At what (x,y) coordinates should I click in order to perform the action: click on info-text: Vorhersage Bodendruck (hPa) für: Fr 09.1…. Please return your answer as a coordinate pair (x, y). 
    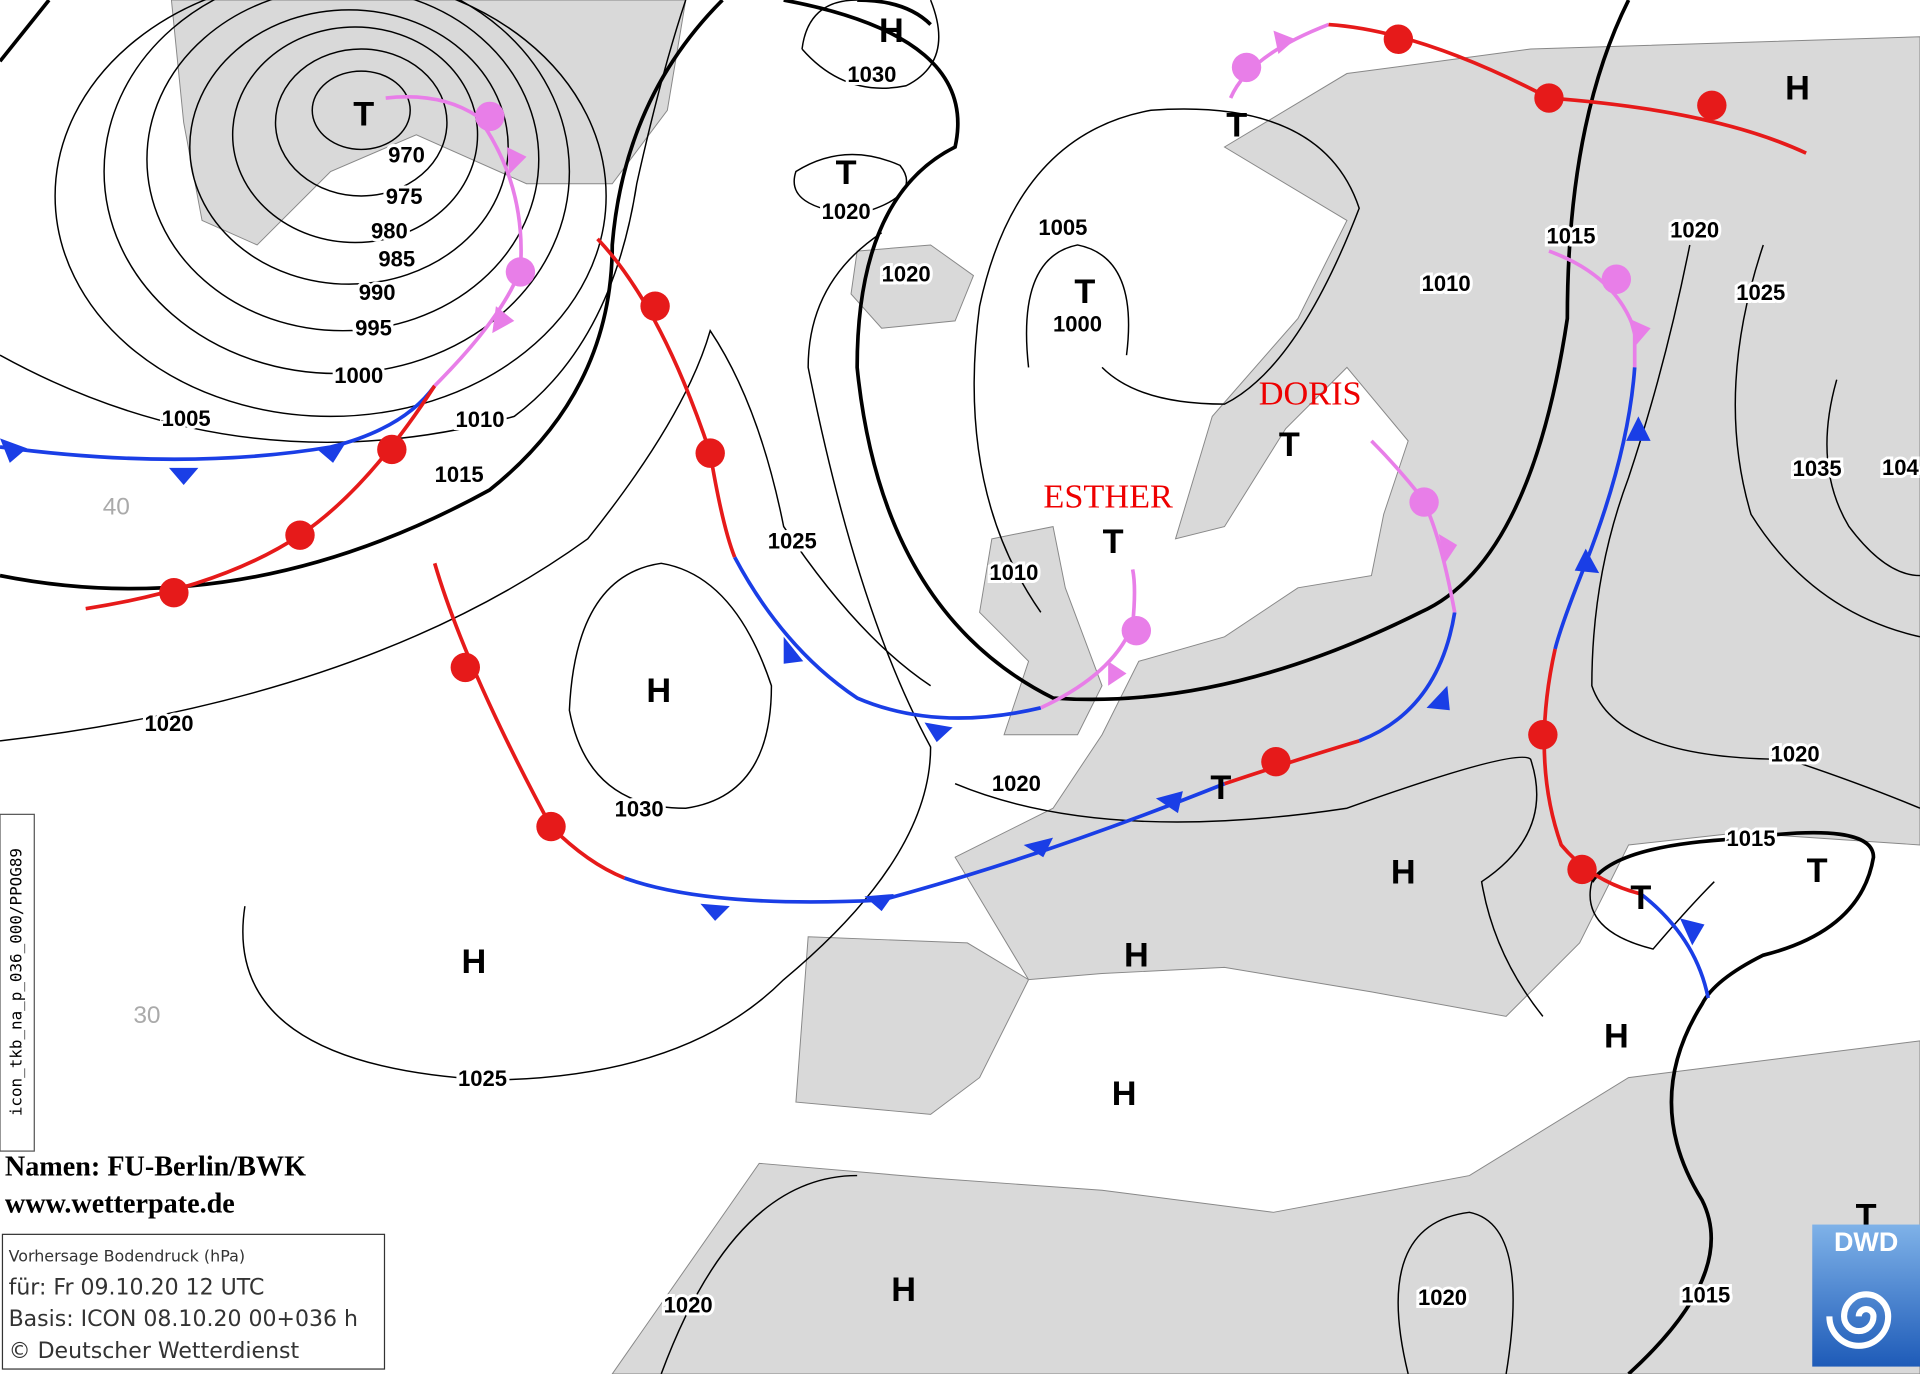
    Looking at the image, I should click on (183, 1305).